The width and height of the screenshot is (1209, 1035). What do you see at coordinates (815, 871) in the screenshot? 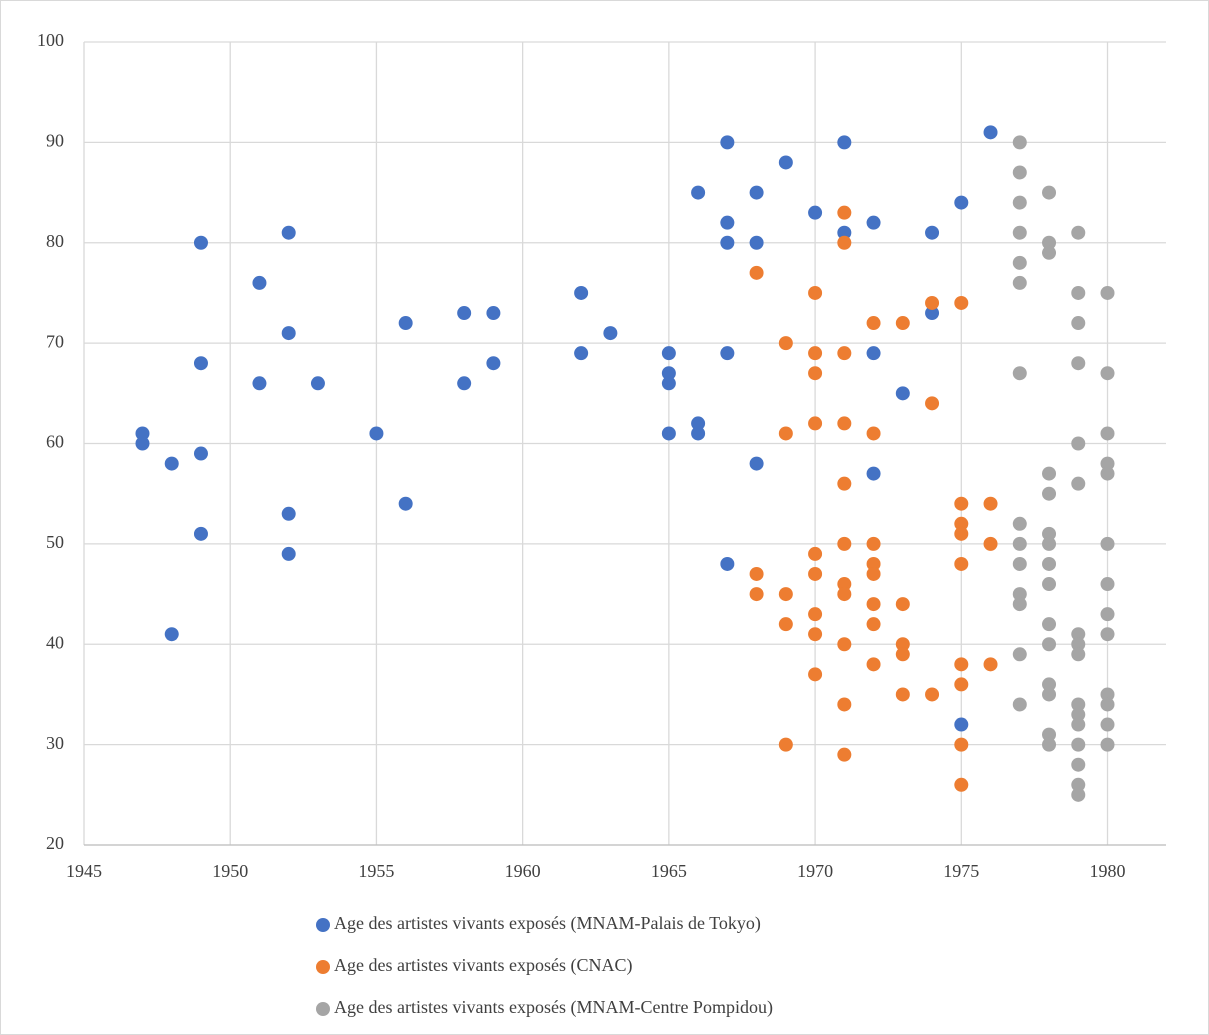
I see `x-tick-label: 1970` at bounding box center [815, 871].